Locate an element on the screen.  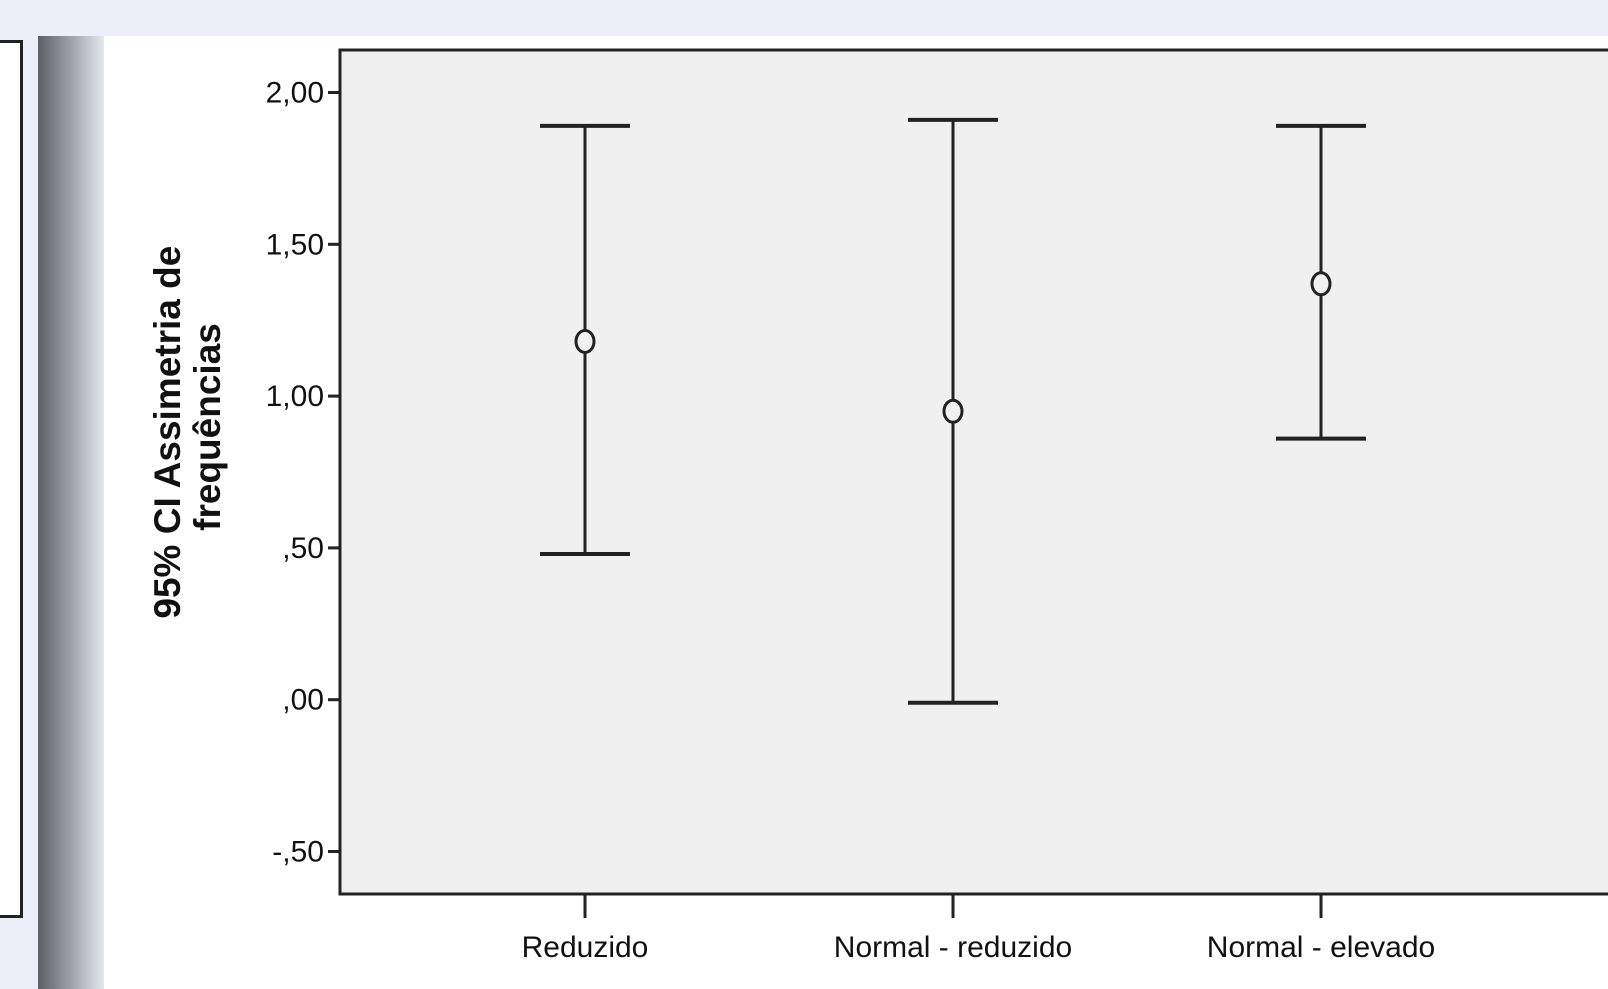
adjacent-chart-panel is located at coordinates (11, 479).